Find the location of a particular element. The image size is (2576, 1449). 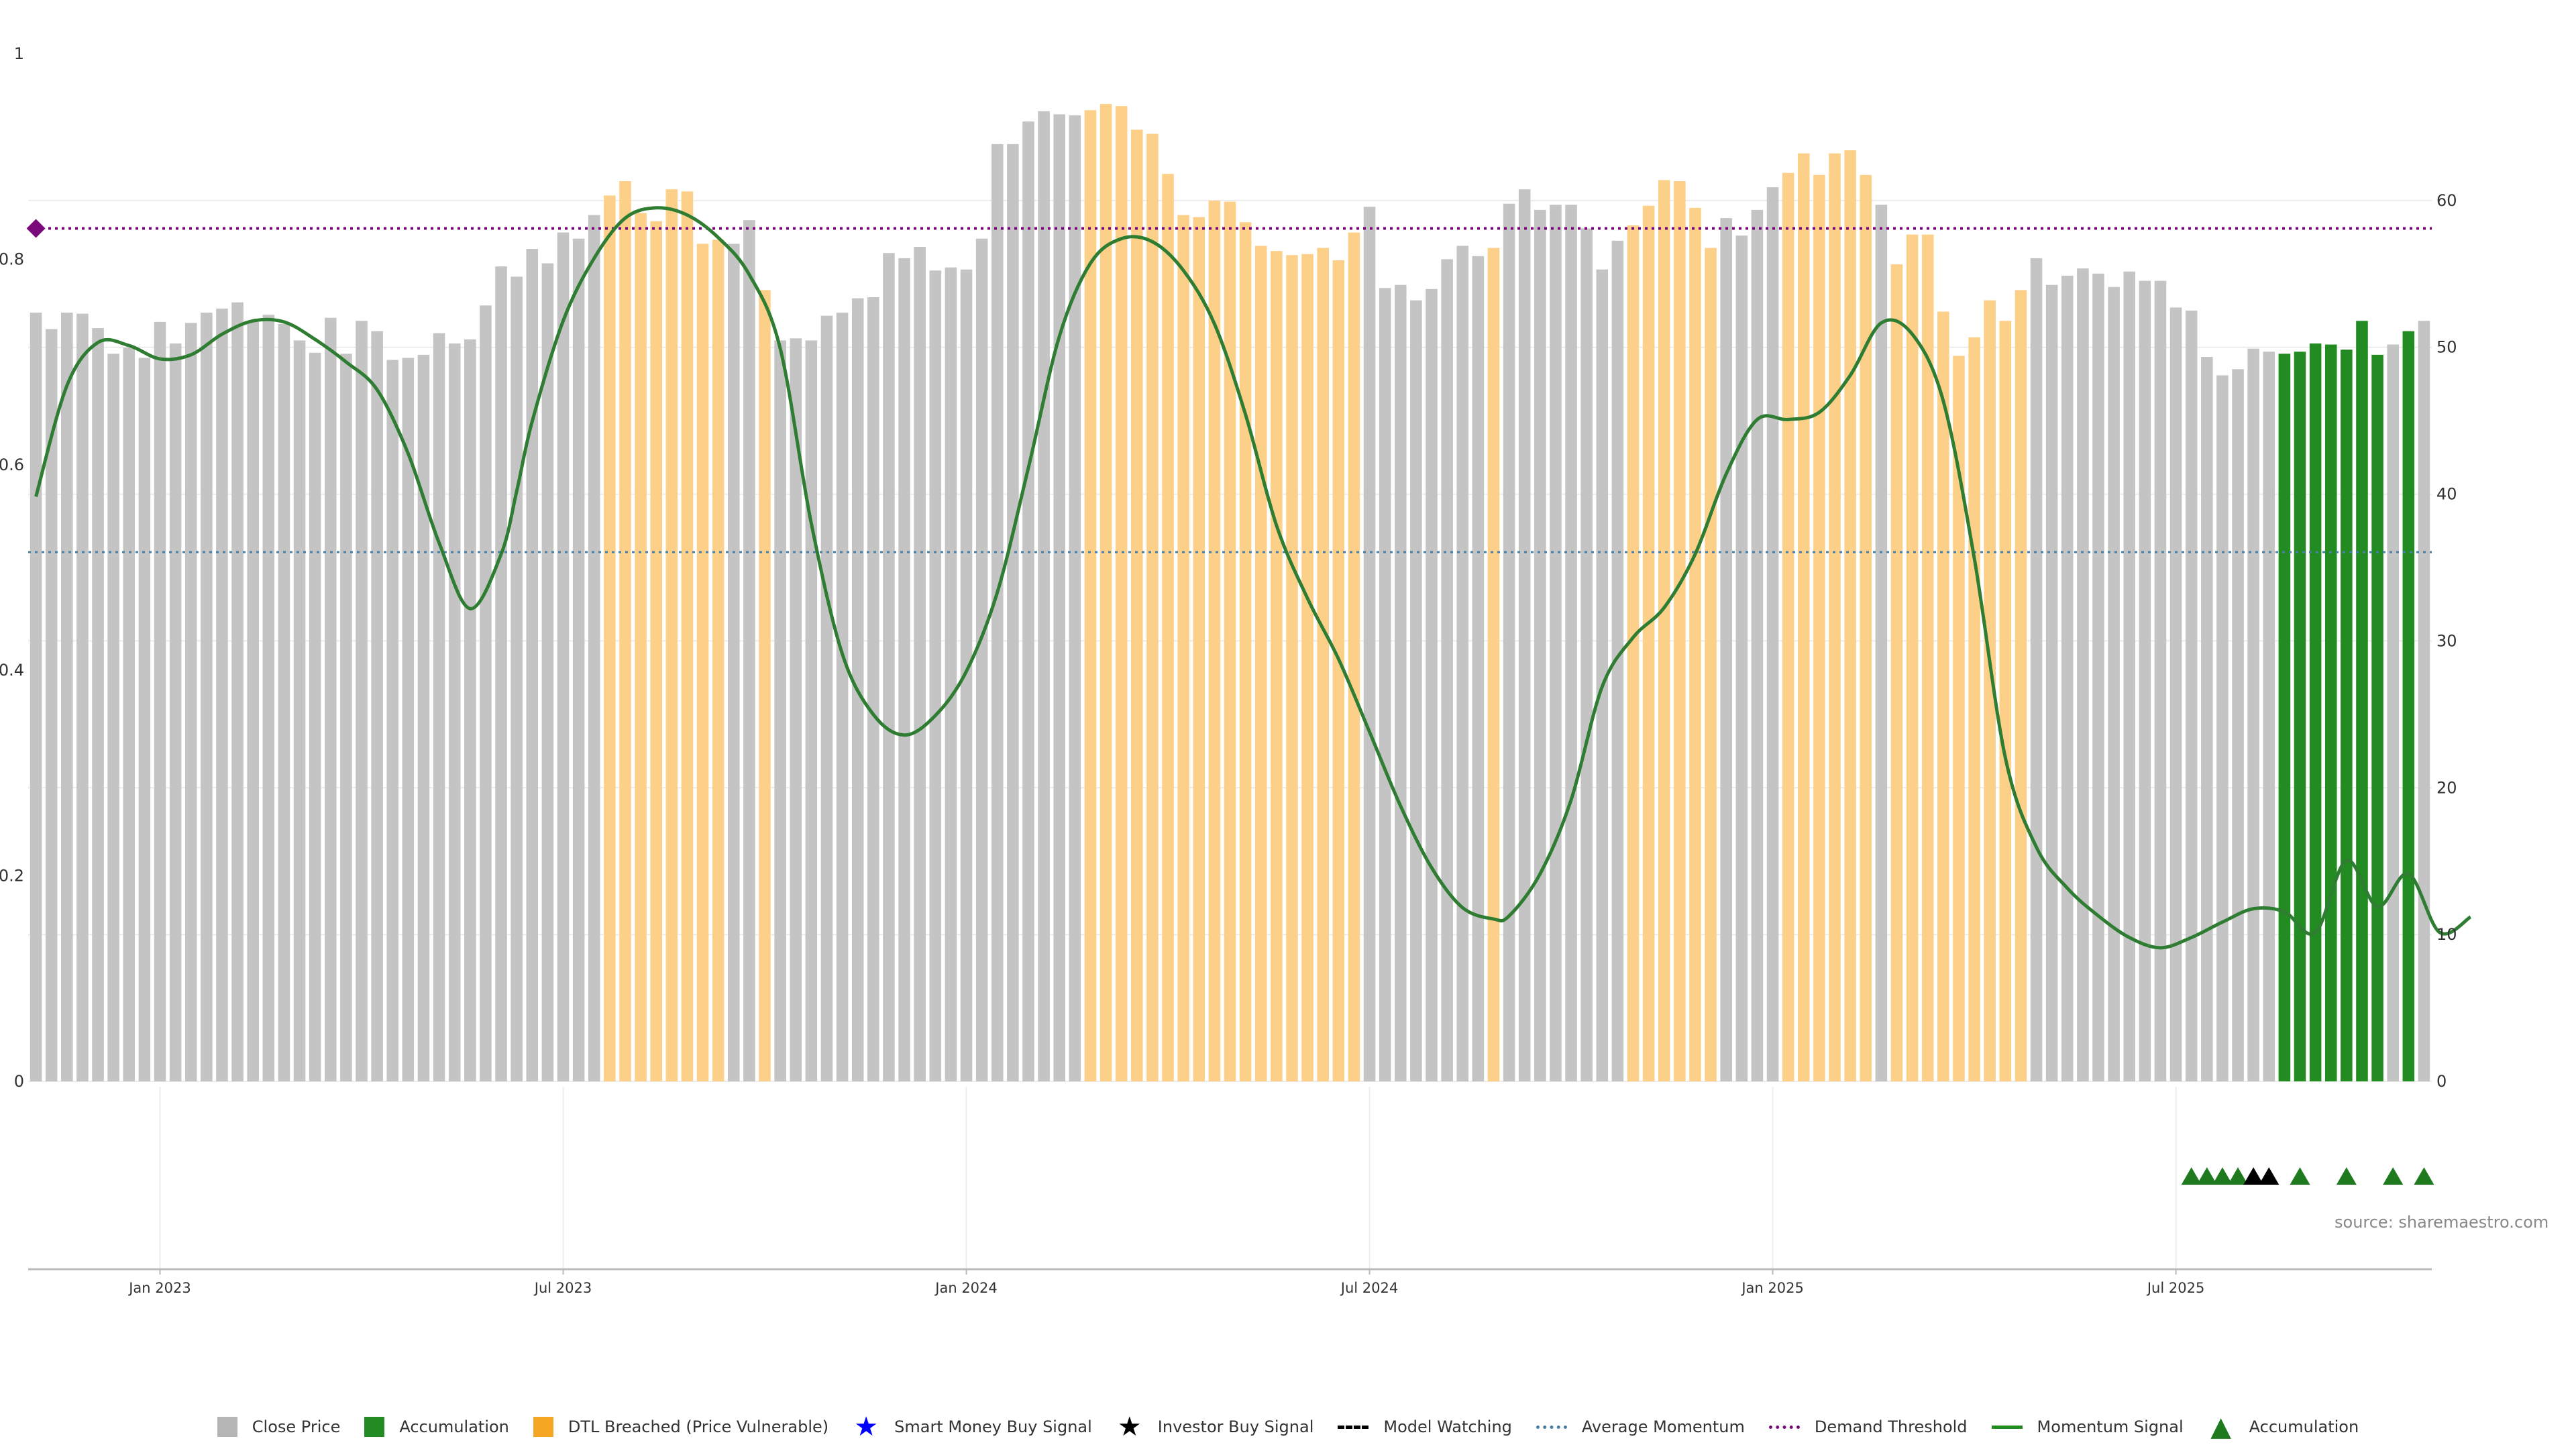

x-tick-label: Jan 2025 is located at coordinates (1772, 1288).